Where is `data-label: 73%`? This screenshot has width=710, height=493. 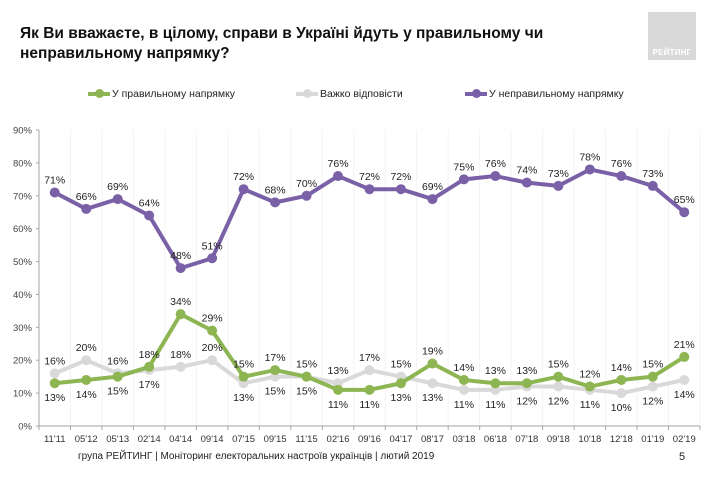 data-label: 73% is located at coordinates (652, 174).